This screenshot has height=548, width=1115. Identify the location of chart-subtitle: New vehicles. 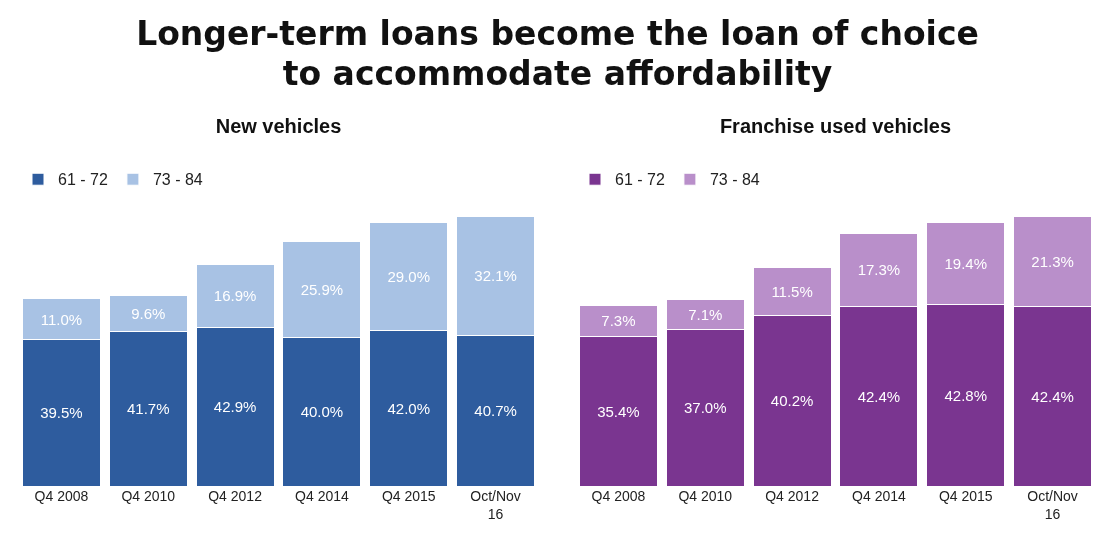
(278, 125).